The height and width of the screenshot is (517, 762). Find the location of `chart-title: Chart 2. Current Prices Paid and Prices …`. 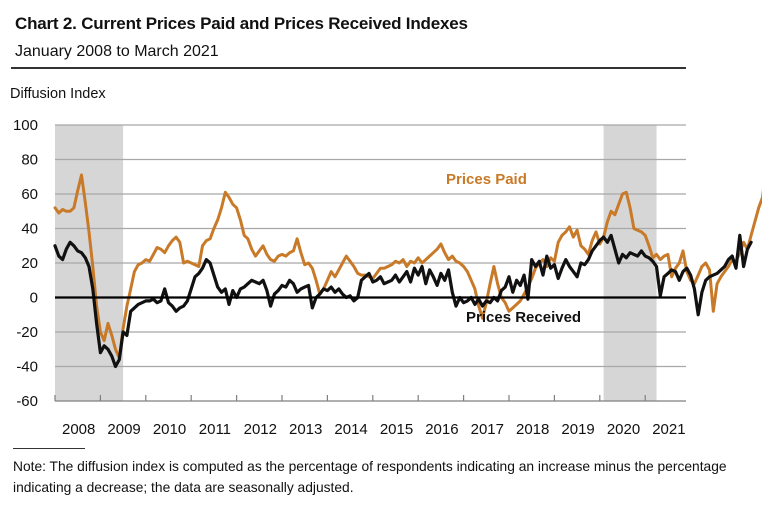

chart-title: Chart 2. Current Prices Paid and Prices … is located at coordinates (241, 23).